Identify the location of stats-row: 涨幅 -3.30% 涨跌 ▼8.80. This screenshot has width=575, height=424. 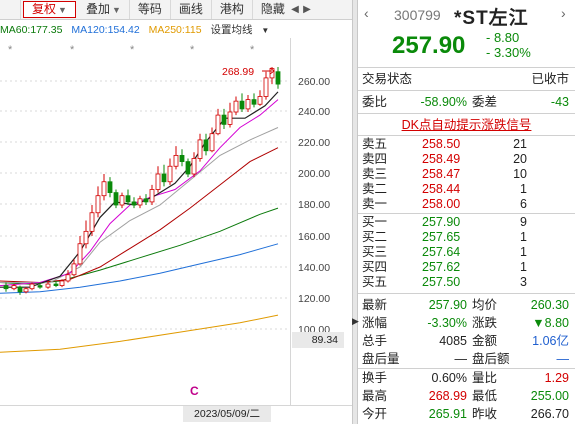
(466, 323).